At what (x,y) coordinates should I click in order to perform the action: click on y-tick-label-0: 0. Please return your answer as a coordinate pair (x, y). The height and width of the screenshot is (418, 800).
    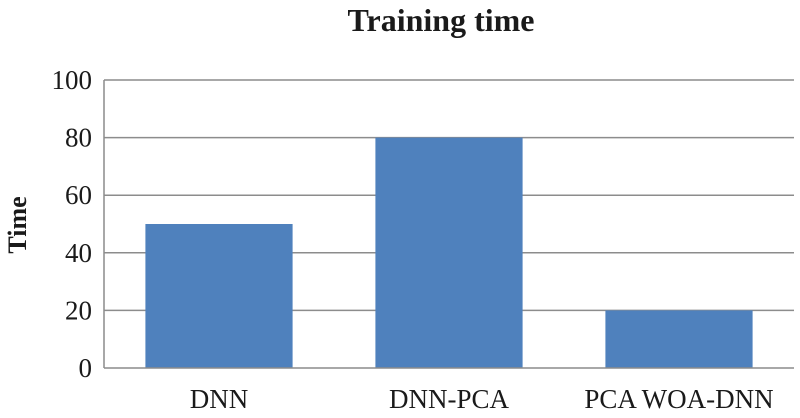
    Looking at the image, I should click on (86, 368).